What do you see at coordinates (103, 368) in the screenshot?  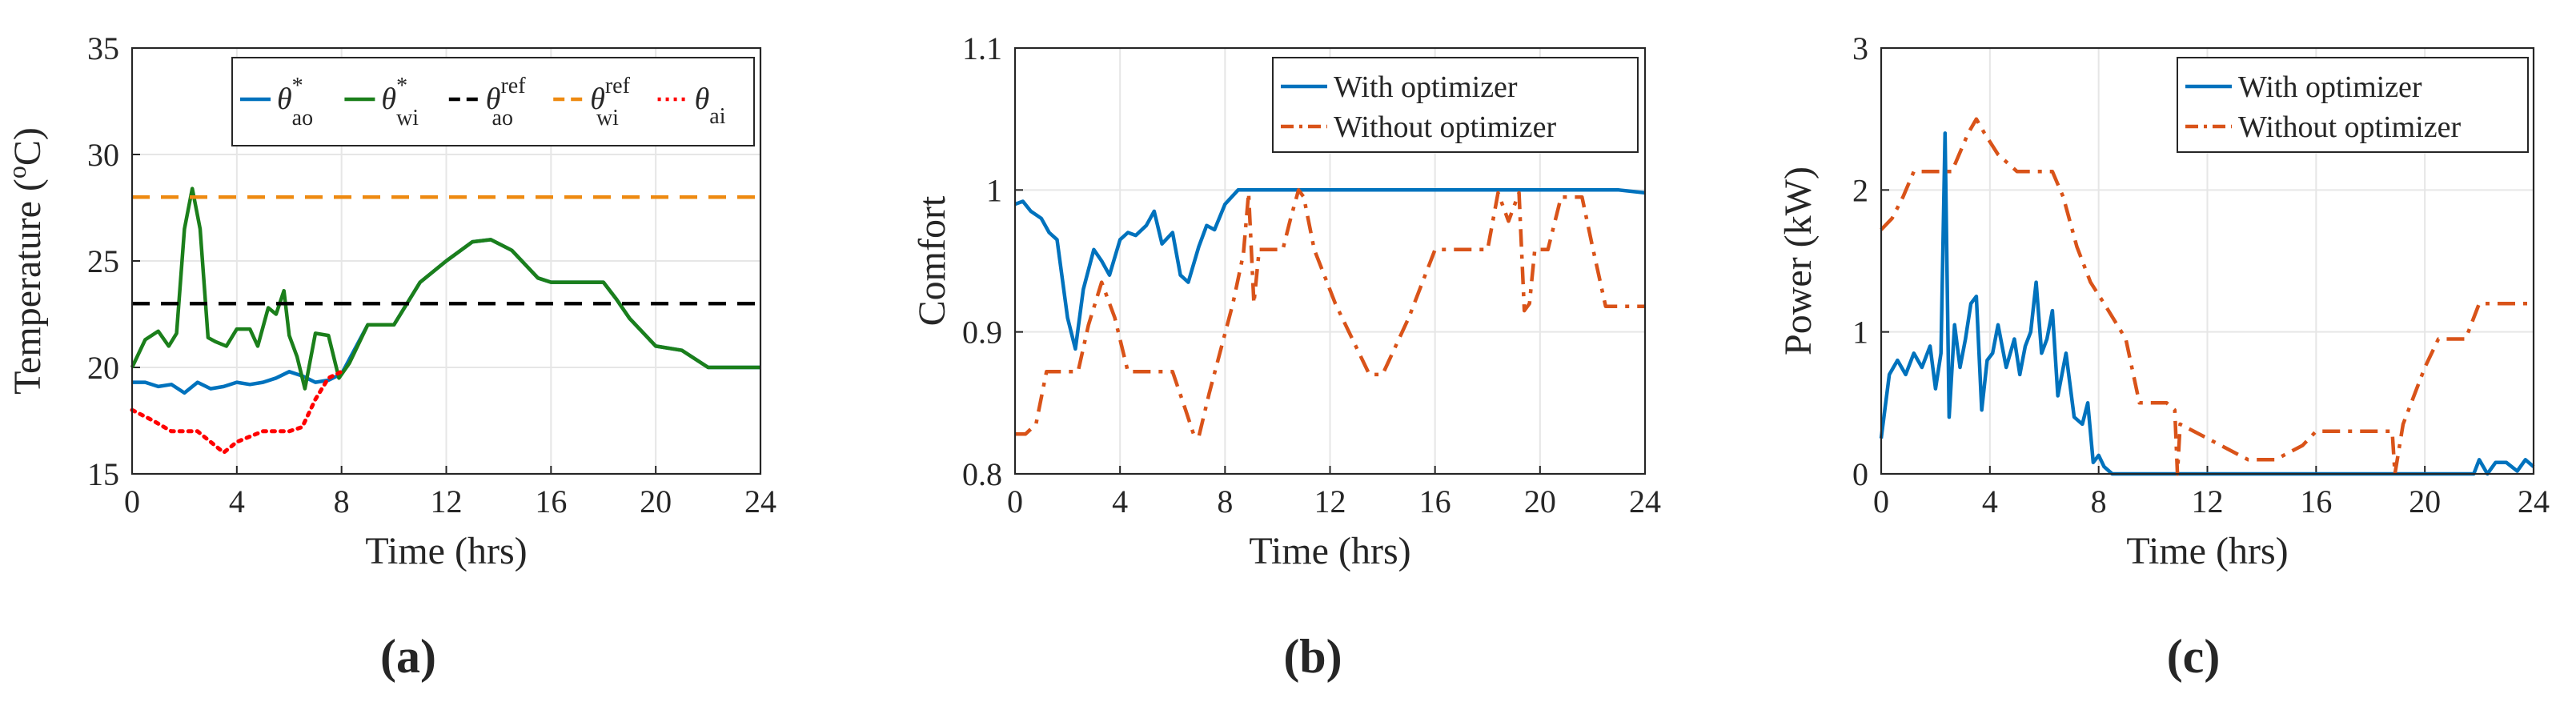 I see `y-tick-label: 20` at bounding box center [103, 368].